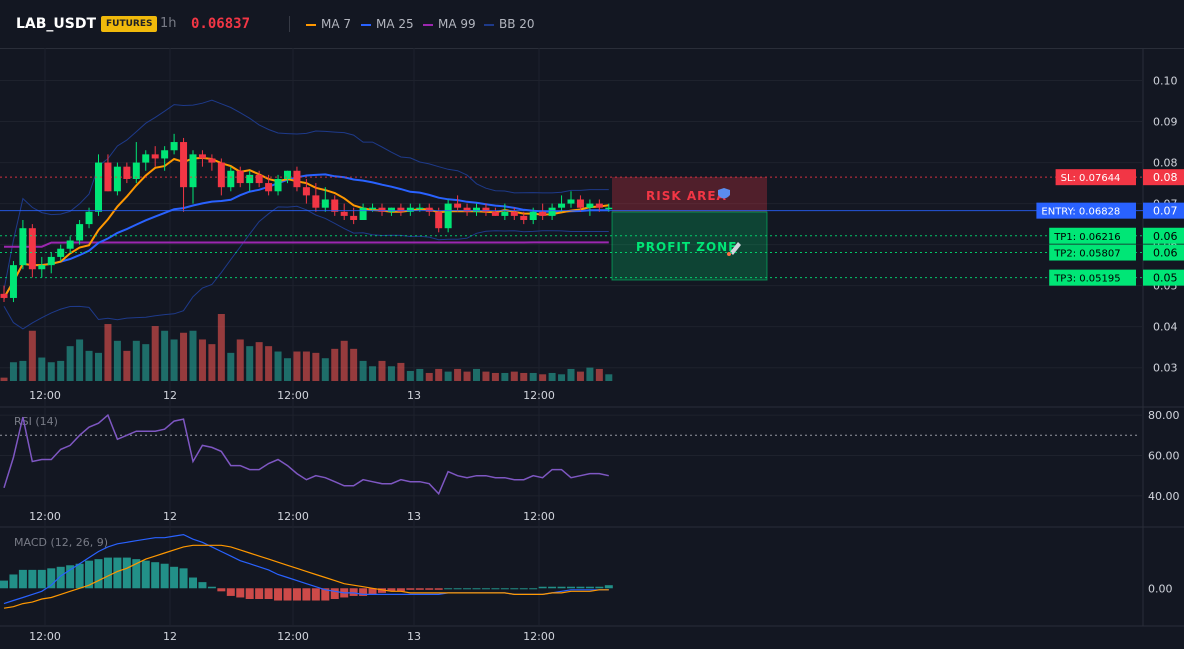 The image size is (1184, 649). I want to click on price-tick-label: 0.09, so click(1165, 122).